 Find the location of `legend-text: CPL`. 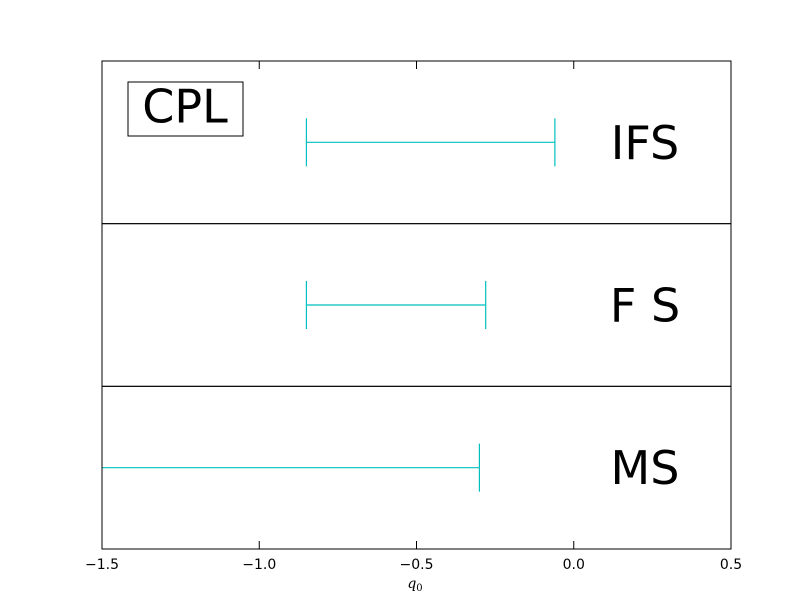

legend-text: CPL is located at coordinates (185, 107).